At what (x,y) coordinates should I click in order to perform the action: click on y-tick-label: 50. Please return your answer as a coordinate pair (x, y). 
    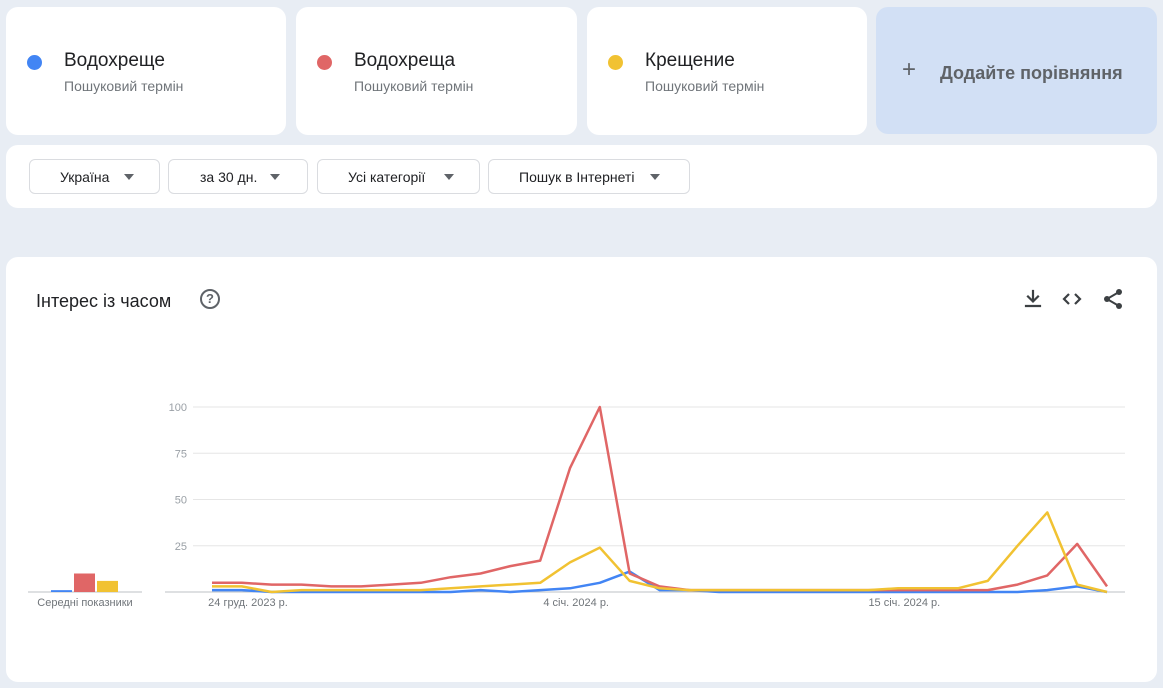
    Looking at the image, I should click on (181, 501).